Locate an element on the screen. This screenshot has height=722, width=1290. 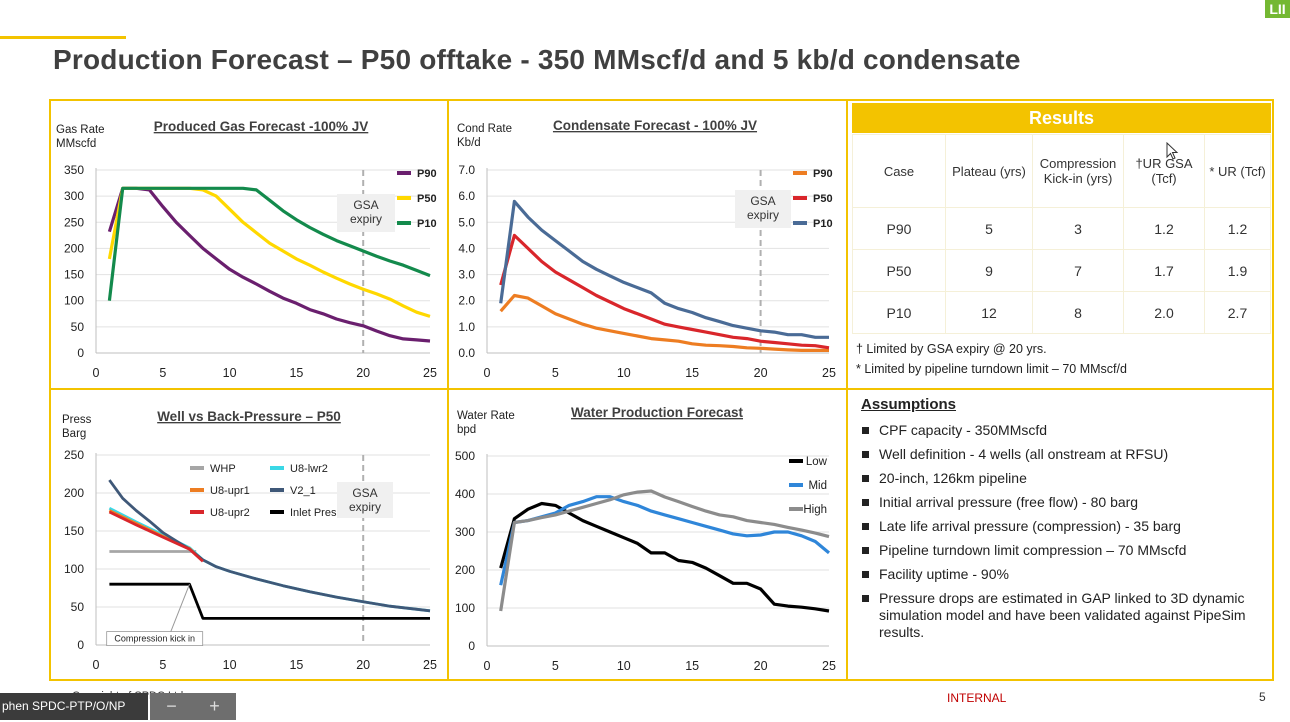
y-tick-label: 6.0 is located at coordinates (466, 196).